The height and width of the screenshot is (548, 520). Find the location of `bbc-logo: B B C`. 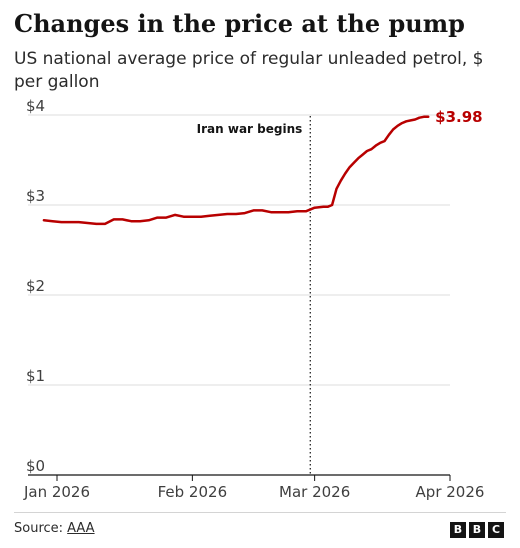

bbc-logo: B B C is located at coordinates (477, 530).